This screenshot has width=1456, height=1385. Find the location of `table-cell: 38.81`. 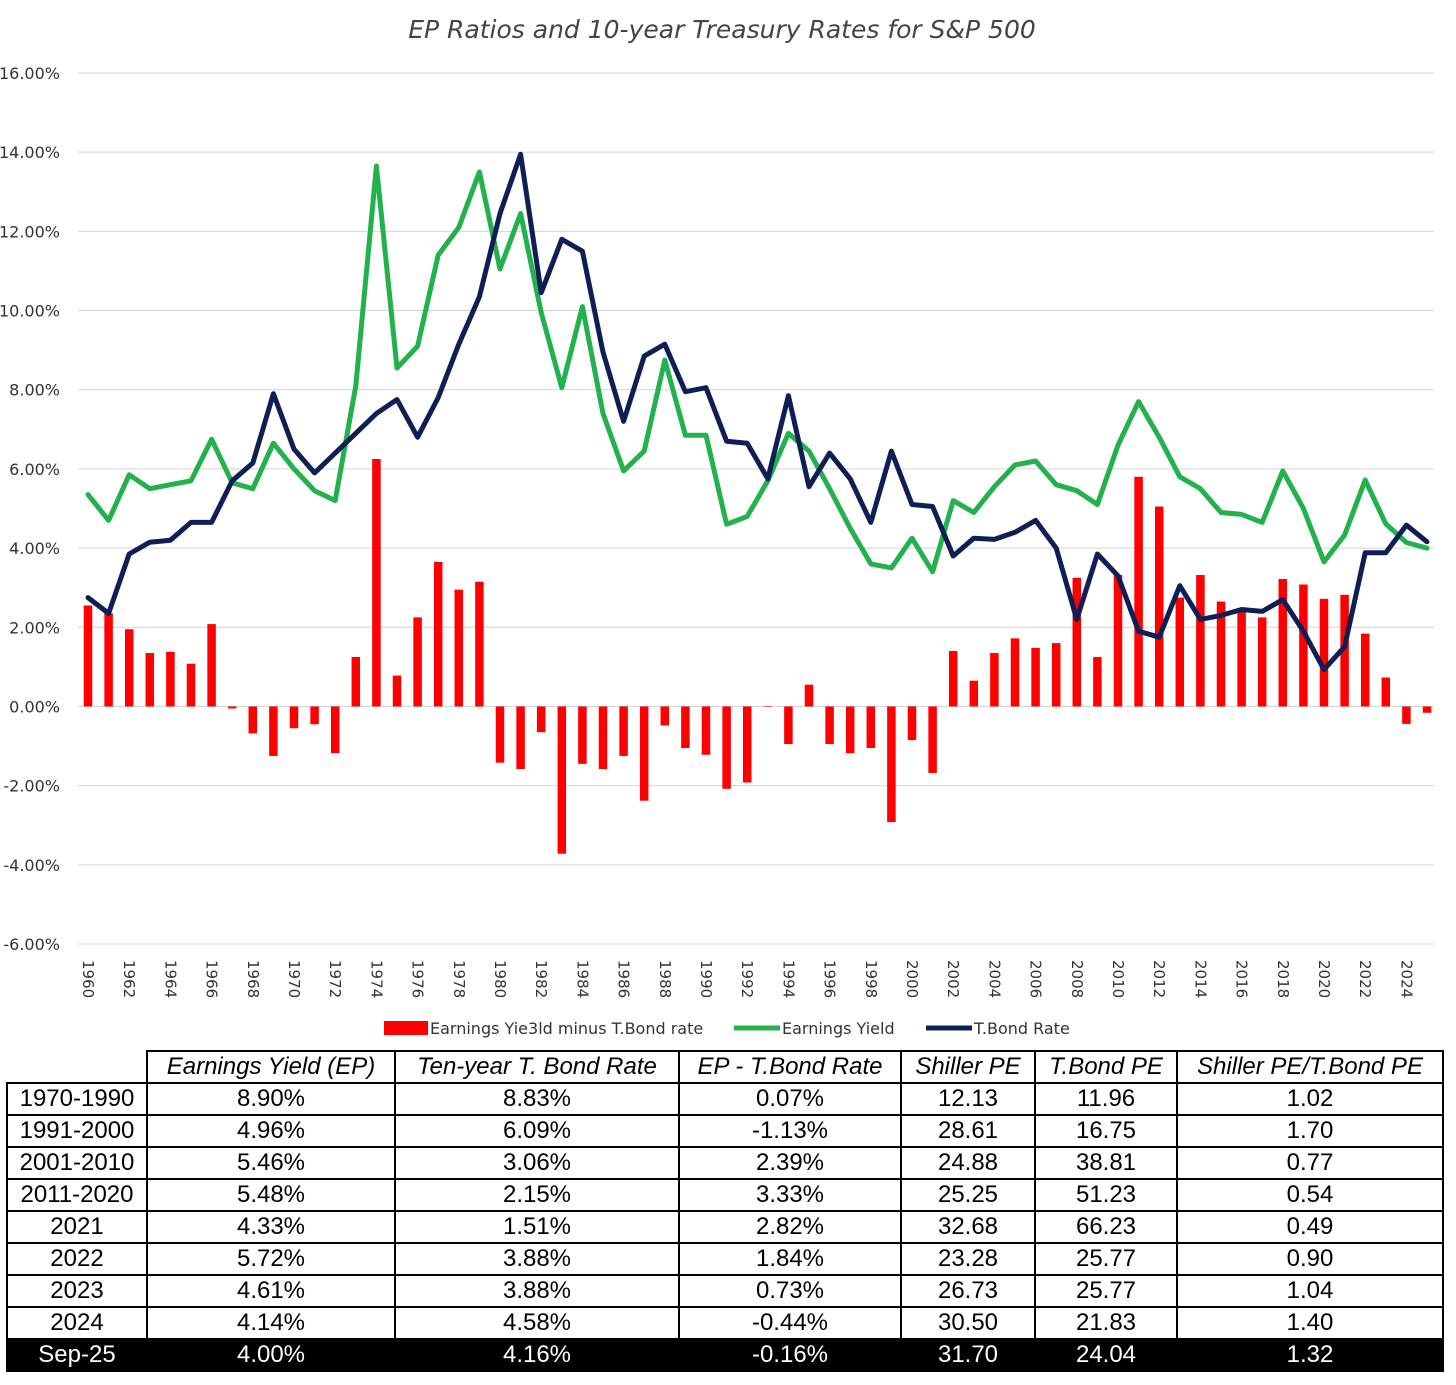

table-cell: 38.81 is located at coordinates (1106, 1163).